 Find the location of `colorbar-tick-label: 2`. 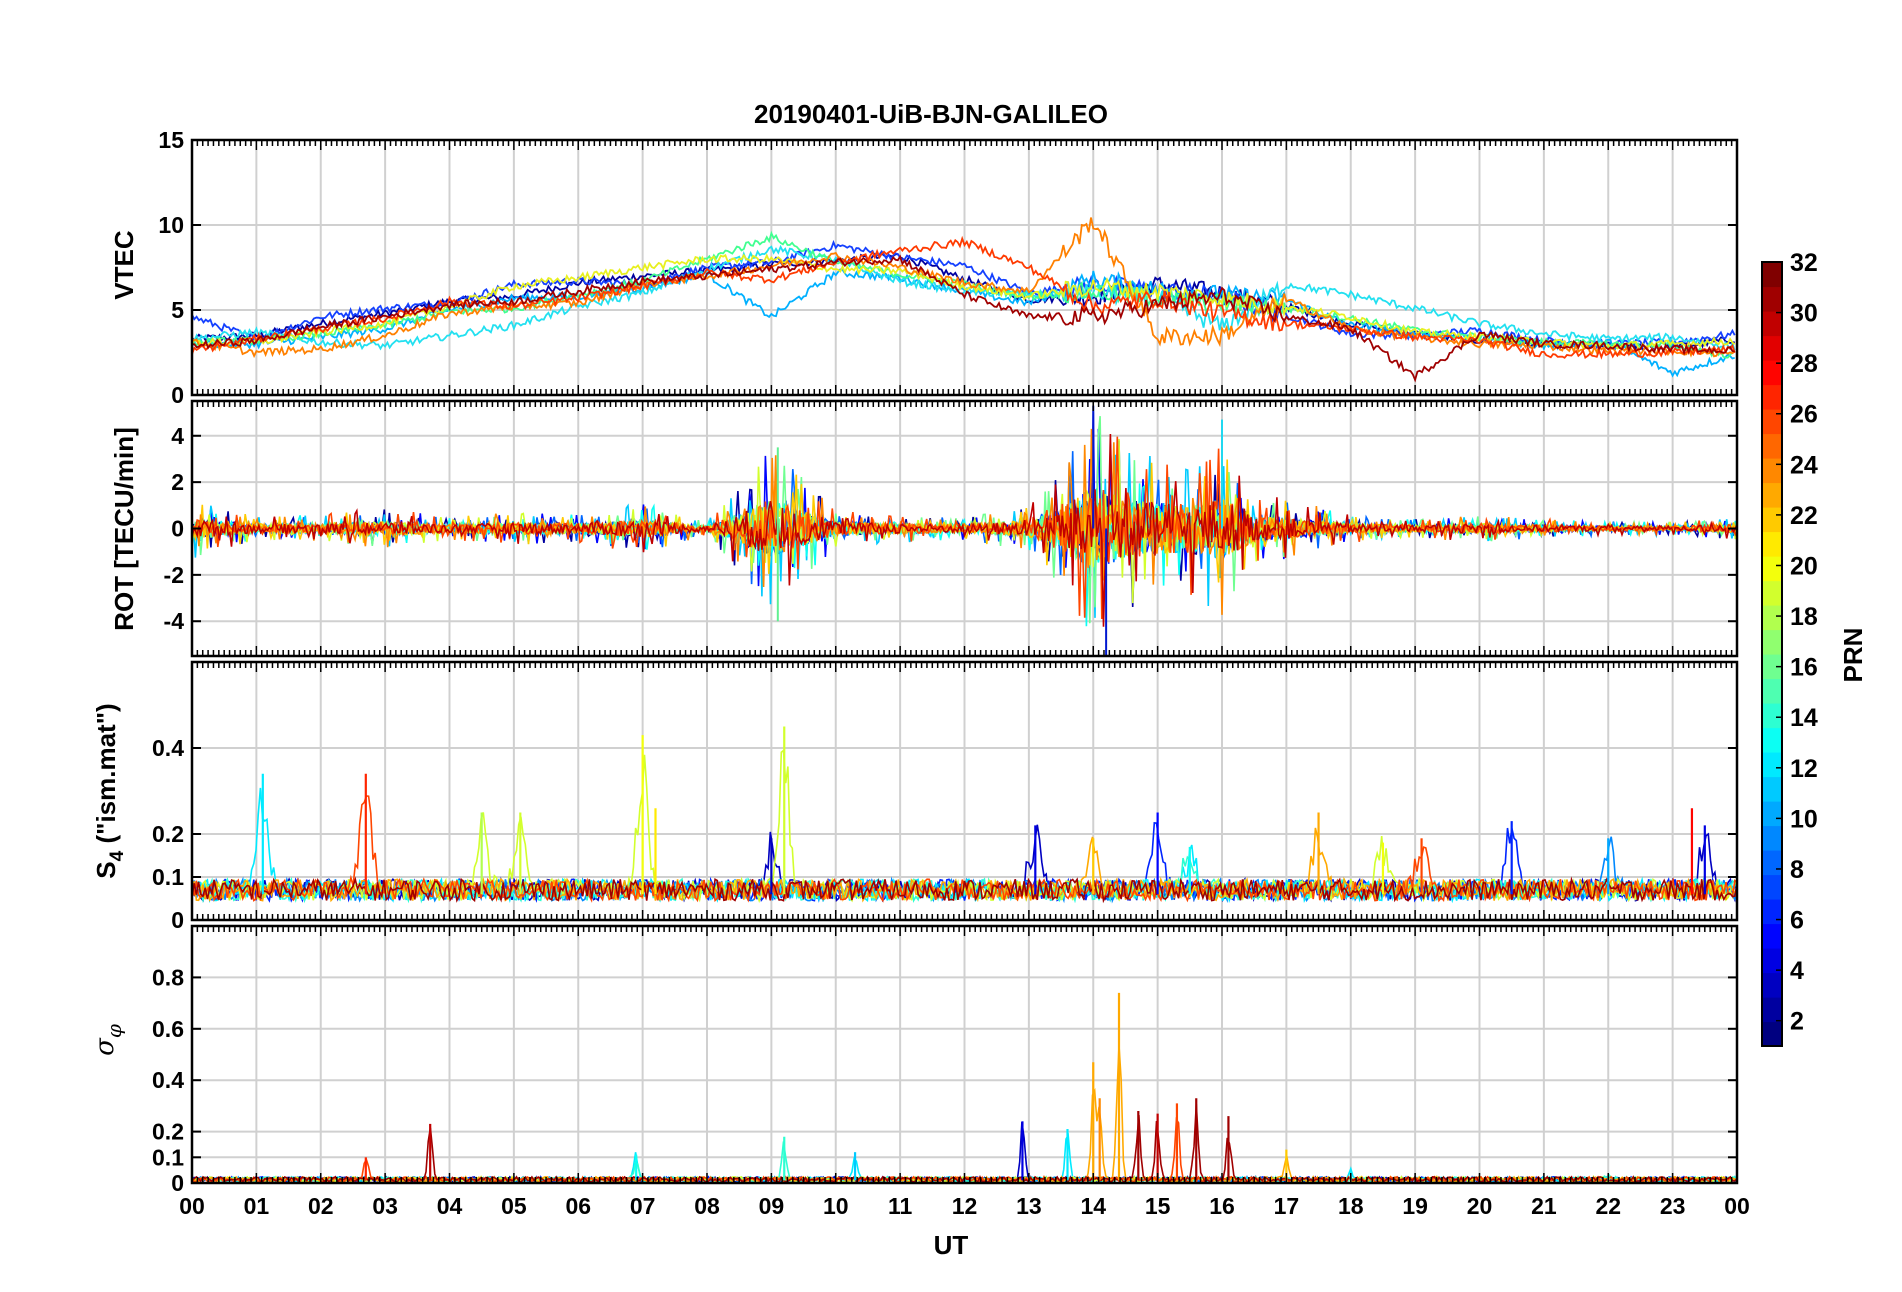

colorbar-tick-label: 2 is located at coordinates (1797, 1022).